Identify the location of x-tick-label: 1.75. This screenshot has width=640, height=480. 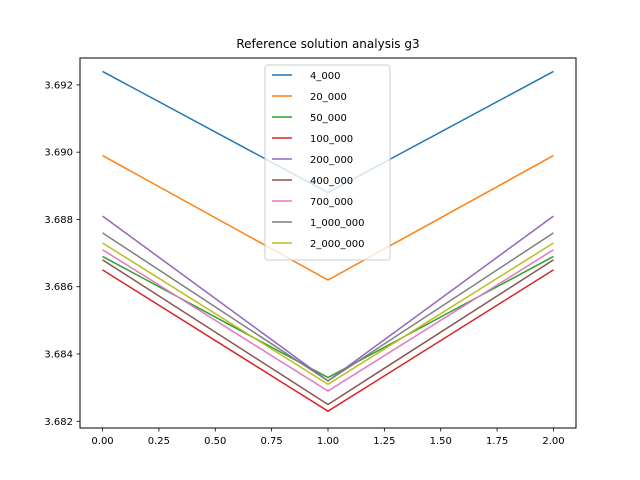
(497, 441).